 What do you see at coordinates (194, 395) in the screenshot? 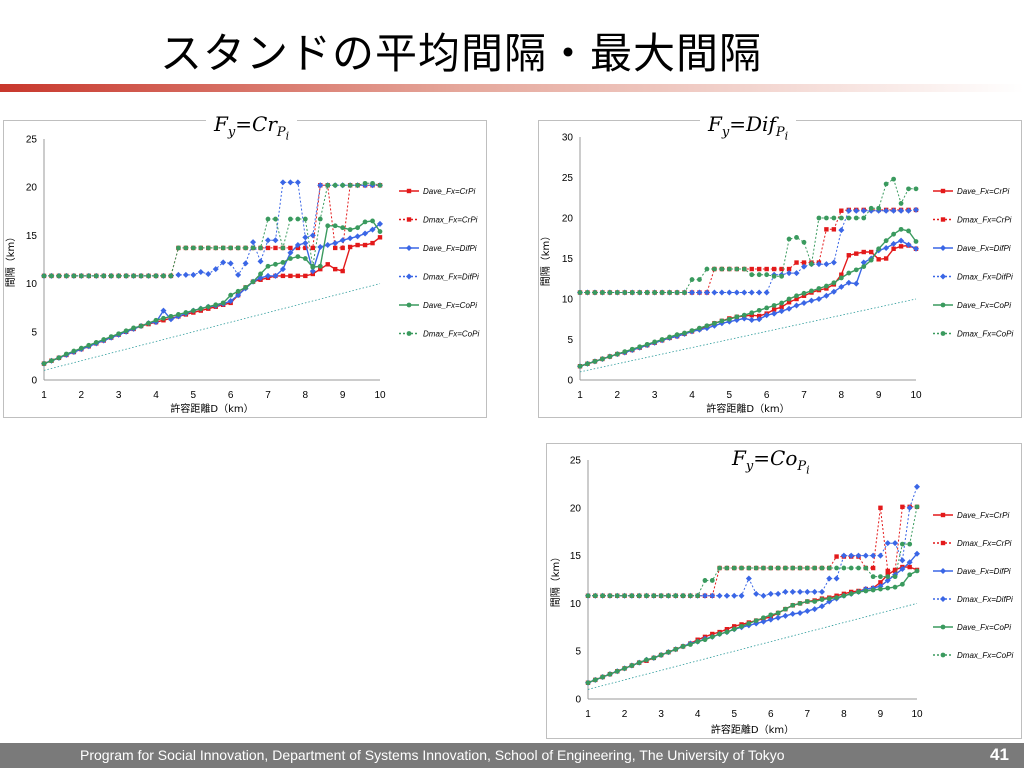
I see `x-tick-label: 5` at bounding box center [194, 395].